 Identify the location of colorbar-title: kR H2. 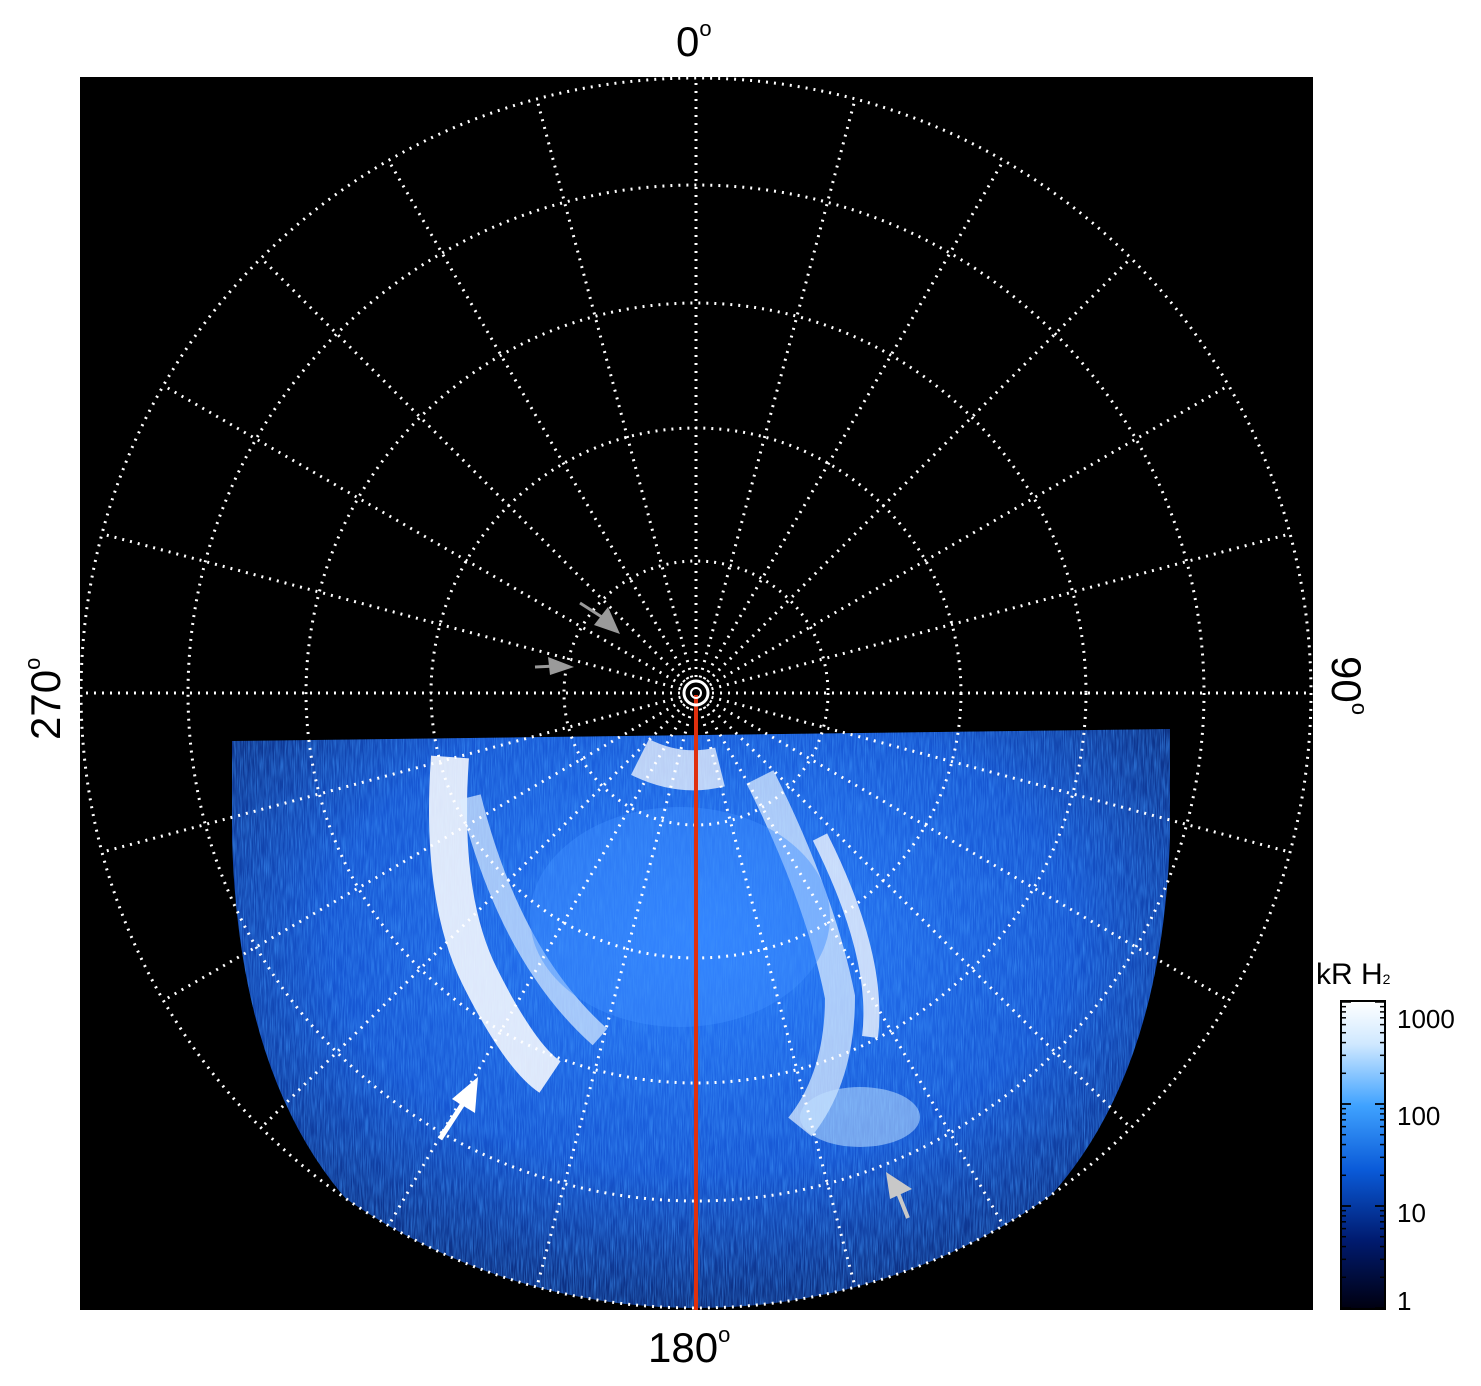
(1353, 974).